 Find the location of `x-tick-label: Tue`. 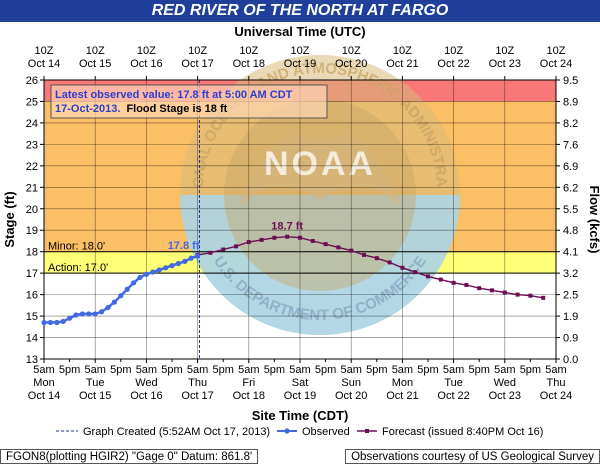

x-tick-label: Tue is located at coordinates (95, 383).